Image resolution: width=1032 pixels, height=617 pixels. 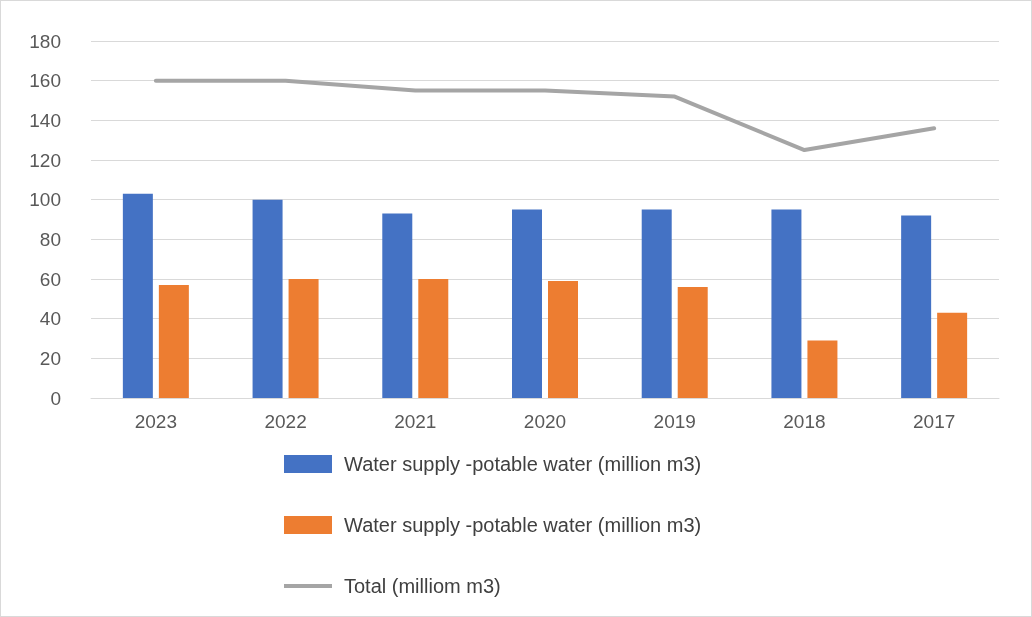 I want to click on x-tick-label: 2019, so click(x=674, y=421).